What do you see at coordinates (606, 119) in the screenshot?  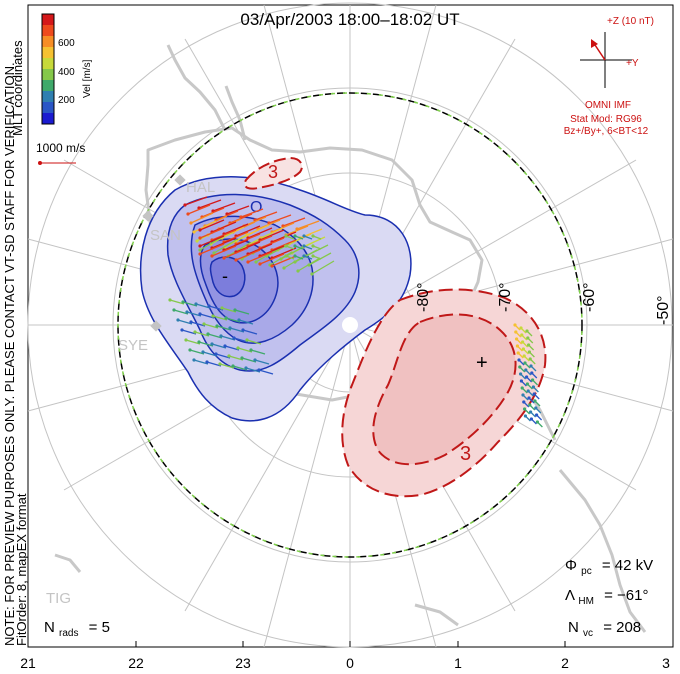 I see `imf-model: Stat Mod: RG96` at bounding box center [606, 119].